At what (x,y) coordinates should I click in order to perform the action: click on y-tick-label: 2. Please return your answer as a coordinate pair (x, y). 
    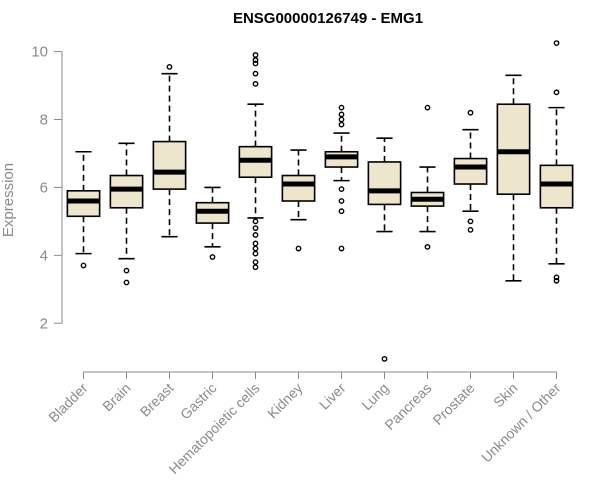
    Looking at the image, I should click on (44, 323).